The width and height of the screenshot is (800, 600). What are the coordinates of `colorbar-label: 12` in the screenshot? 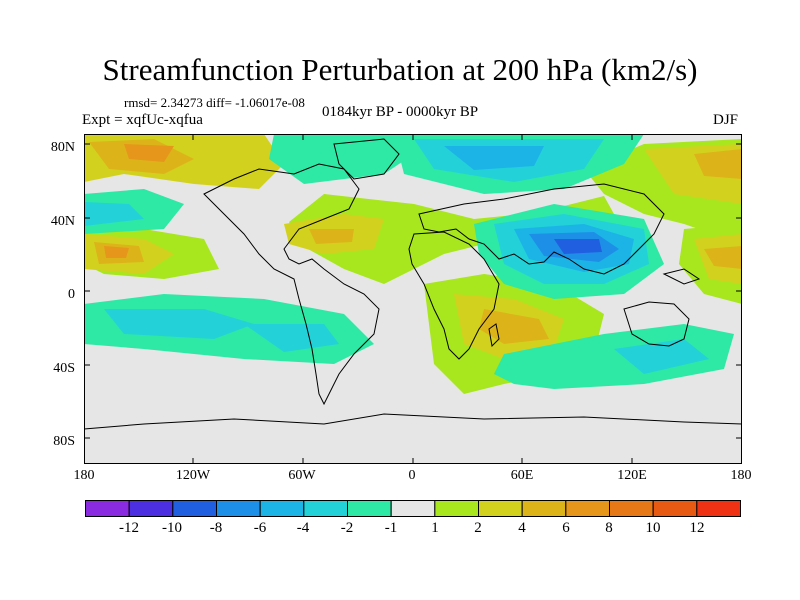 It's located at (697, 528).